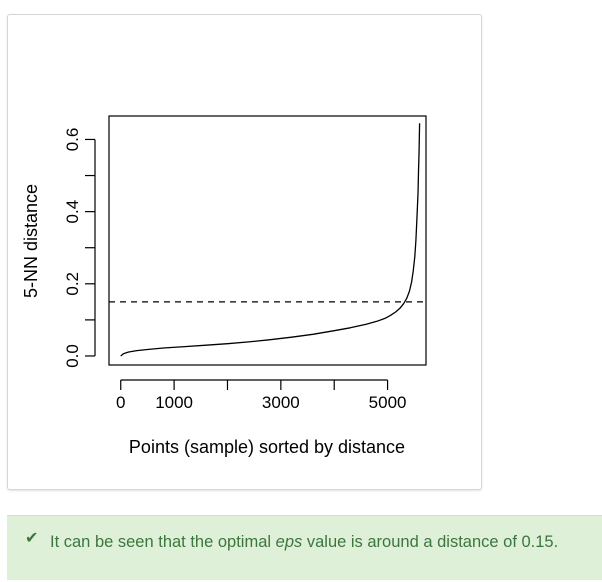 Image resolution: width=602 pixels, height=582 pixels. Describe the element at coordinates (120, 402) in the screenshot. I see `x-tick-label: 0` at that location.